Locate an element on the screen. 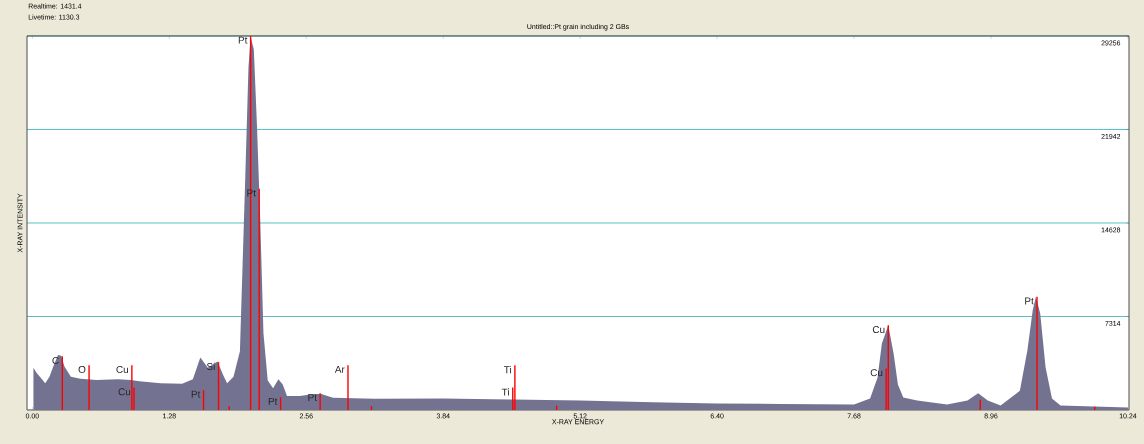  annotation: Ar is located at coordinates (339, 369).